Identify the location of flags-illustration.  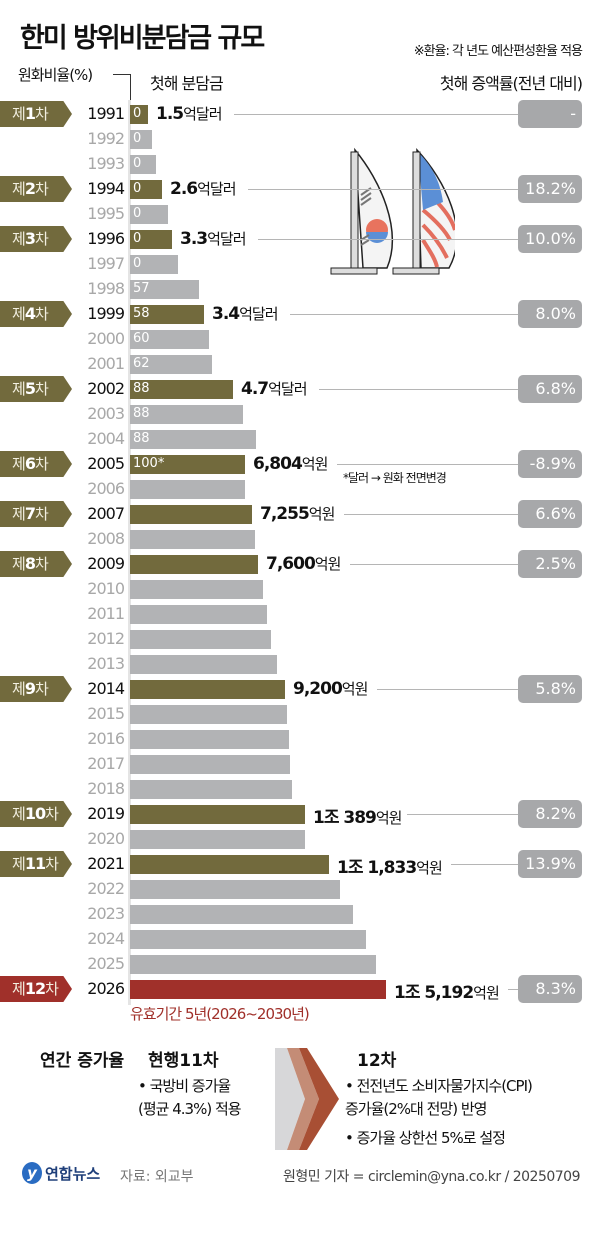
(392, 211).